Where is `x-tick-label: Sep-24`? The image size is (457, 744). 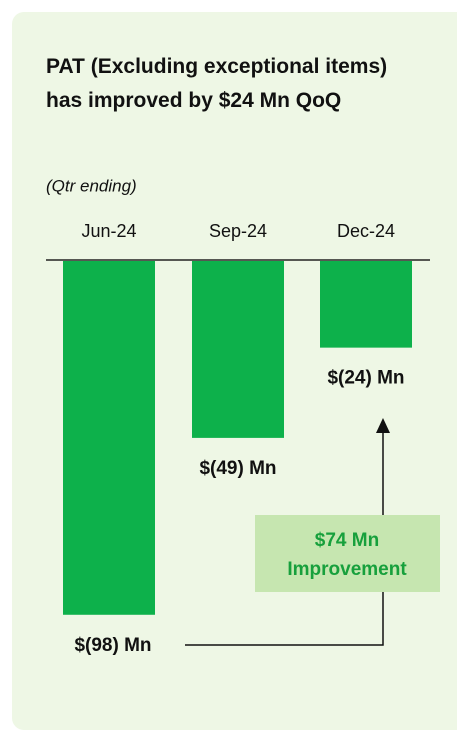
x-tick-label: Sep-24 is located at coordinates (238, 231).